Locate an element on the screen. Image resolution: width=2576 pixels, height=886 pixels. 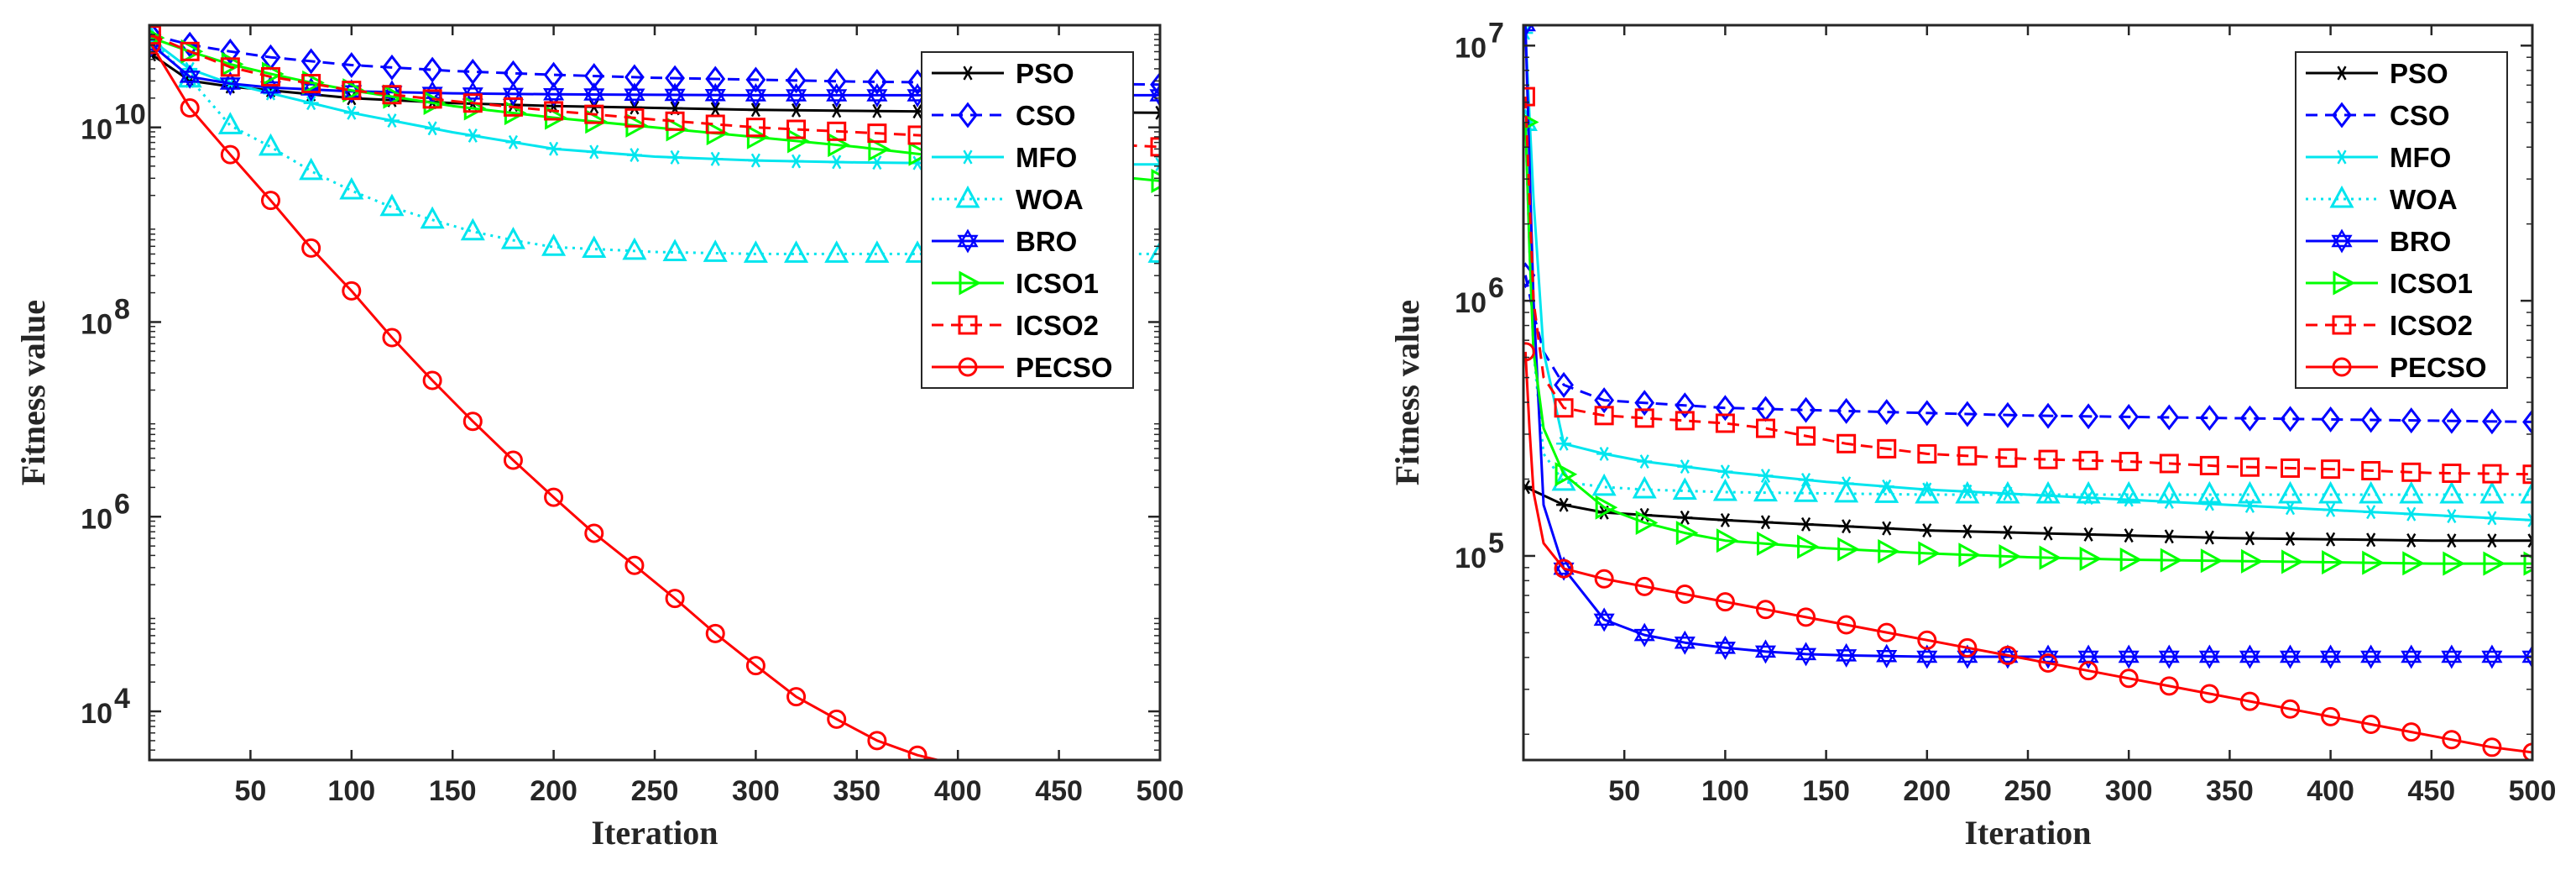
y-tick-exponent: 5 is located at coordinates (1496, 543).